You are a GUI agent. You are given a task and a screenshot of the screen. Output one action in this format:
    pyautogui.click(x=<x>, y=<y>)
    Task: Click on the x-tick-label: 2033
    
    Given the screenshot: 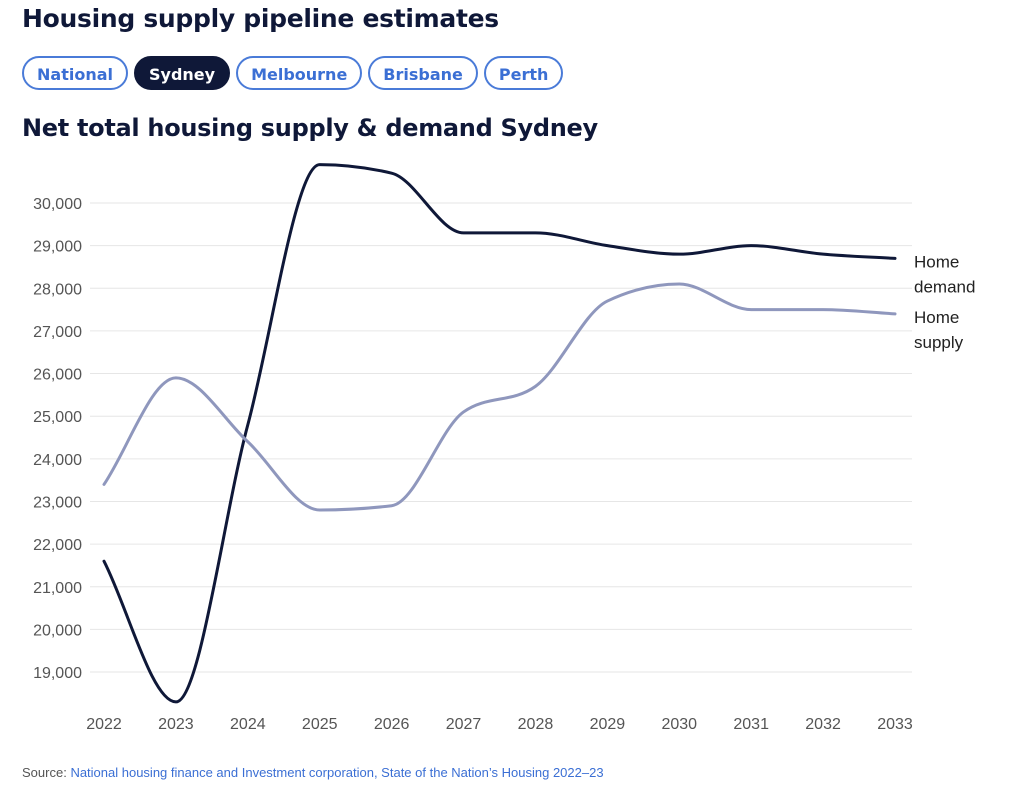 What is the action you would take?
    pyautogui.click(x=895, y=724)
    